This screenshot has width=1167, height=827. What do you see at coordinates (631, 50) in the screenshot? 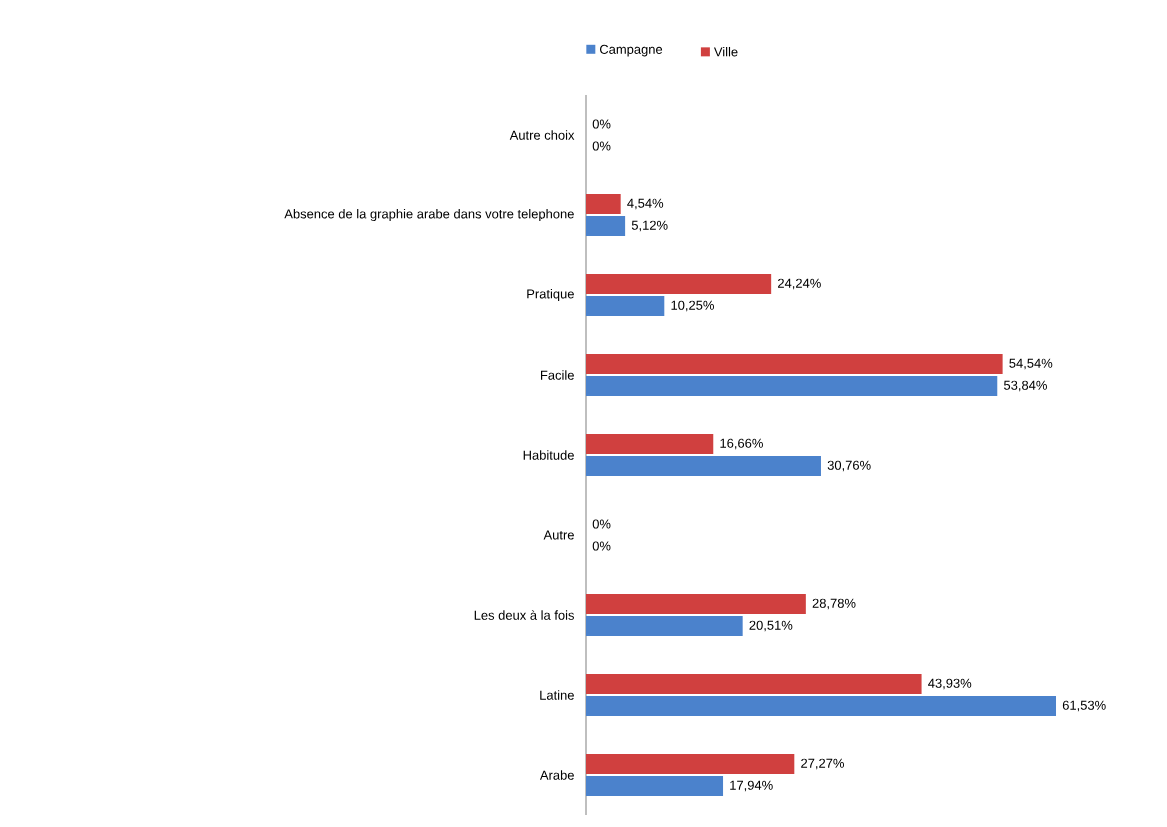
I see `legend-label: Campagne` at bounding box center [631, 50].